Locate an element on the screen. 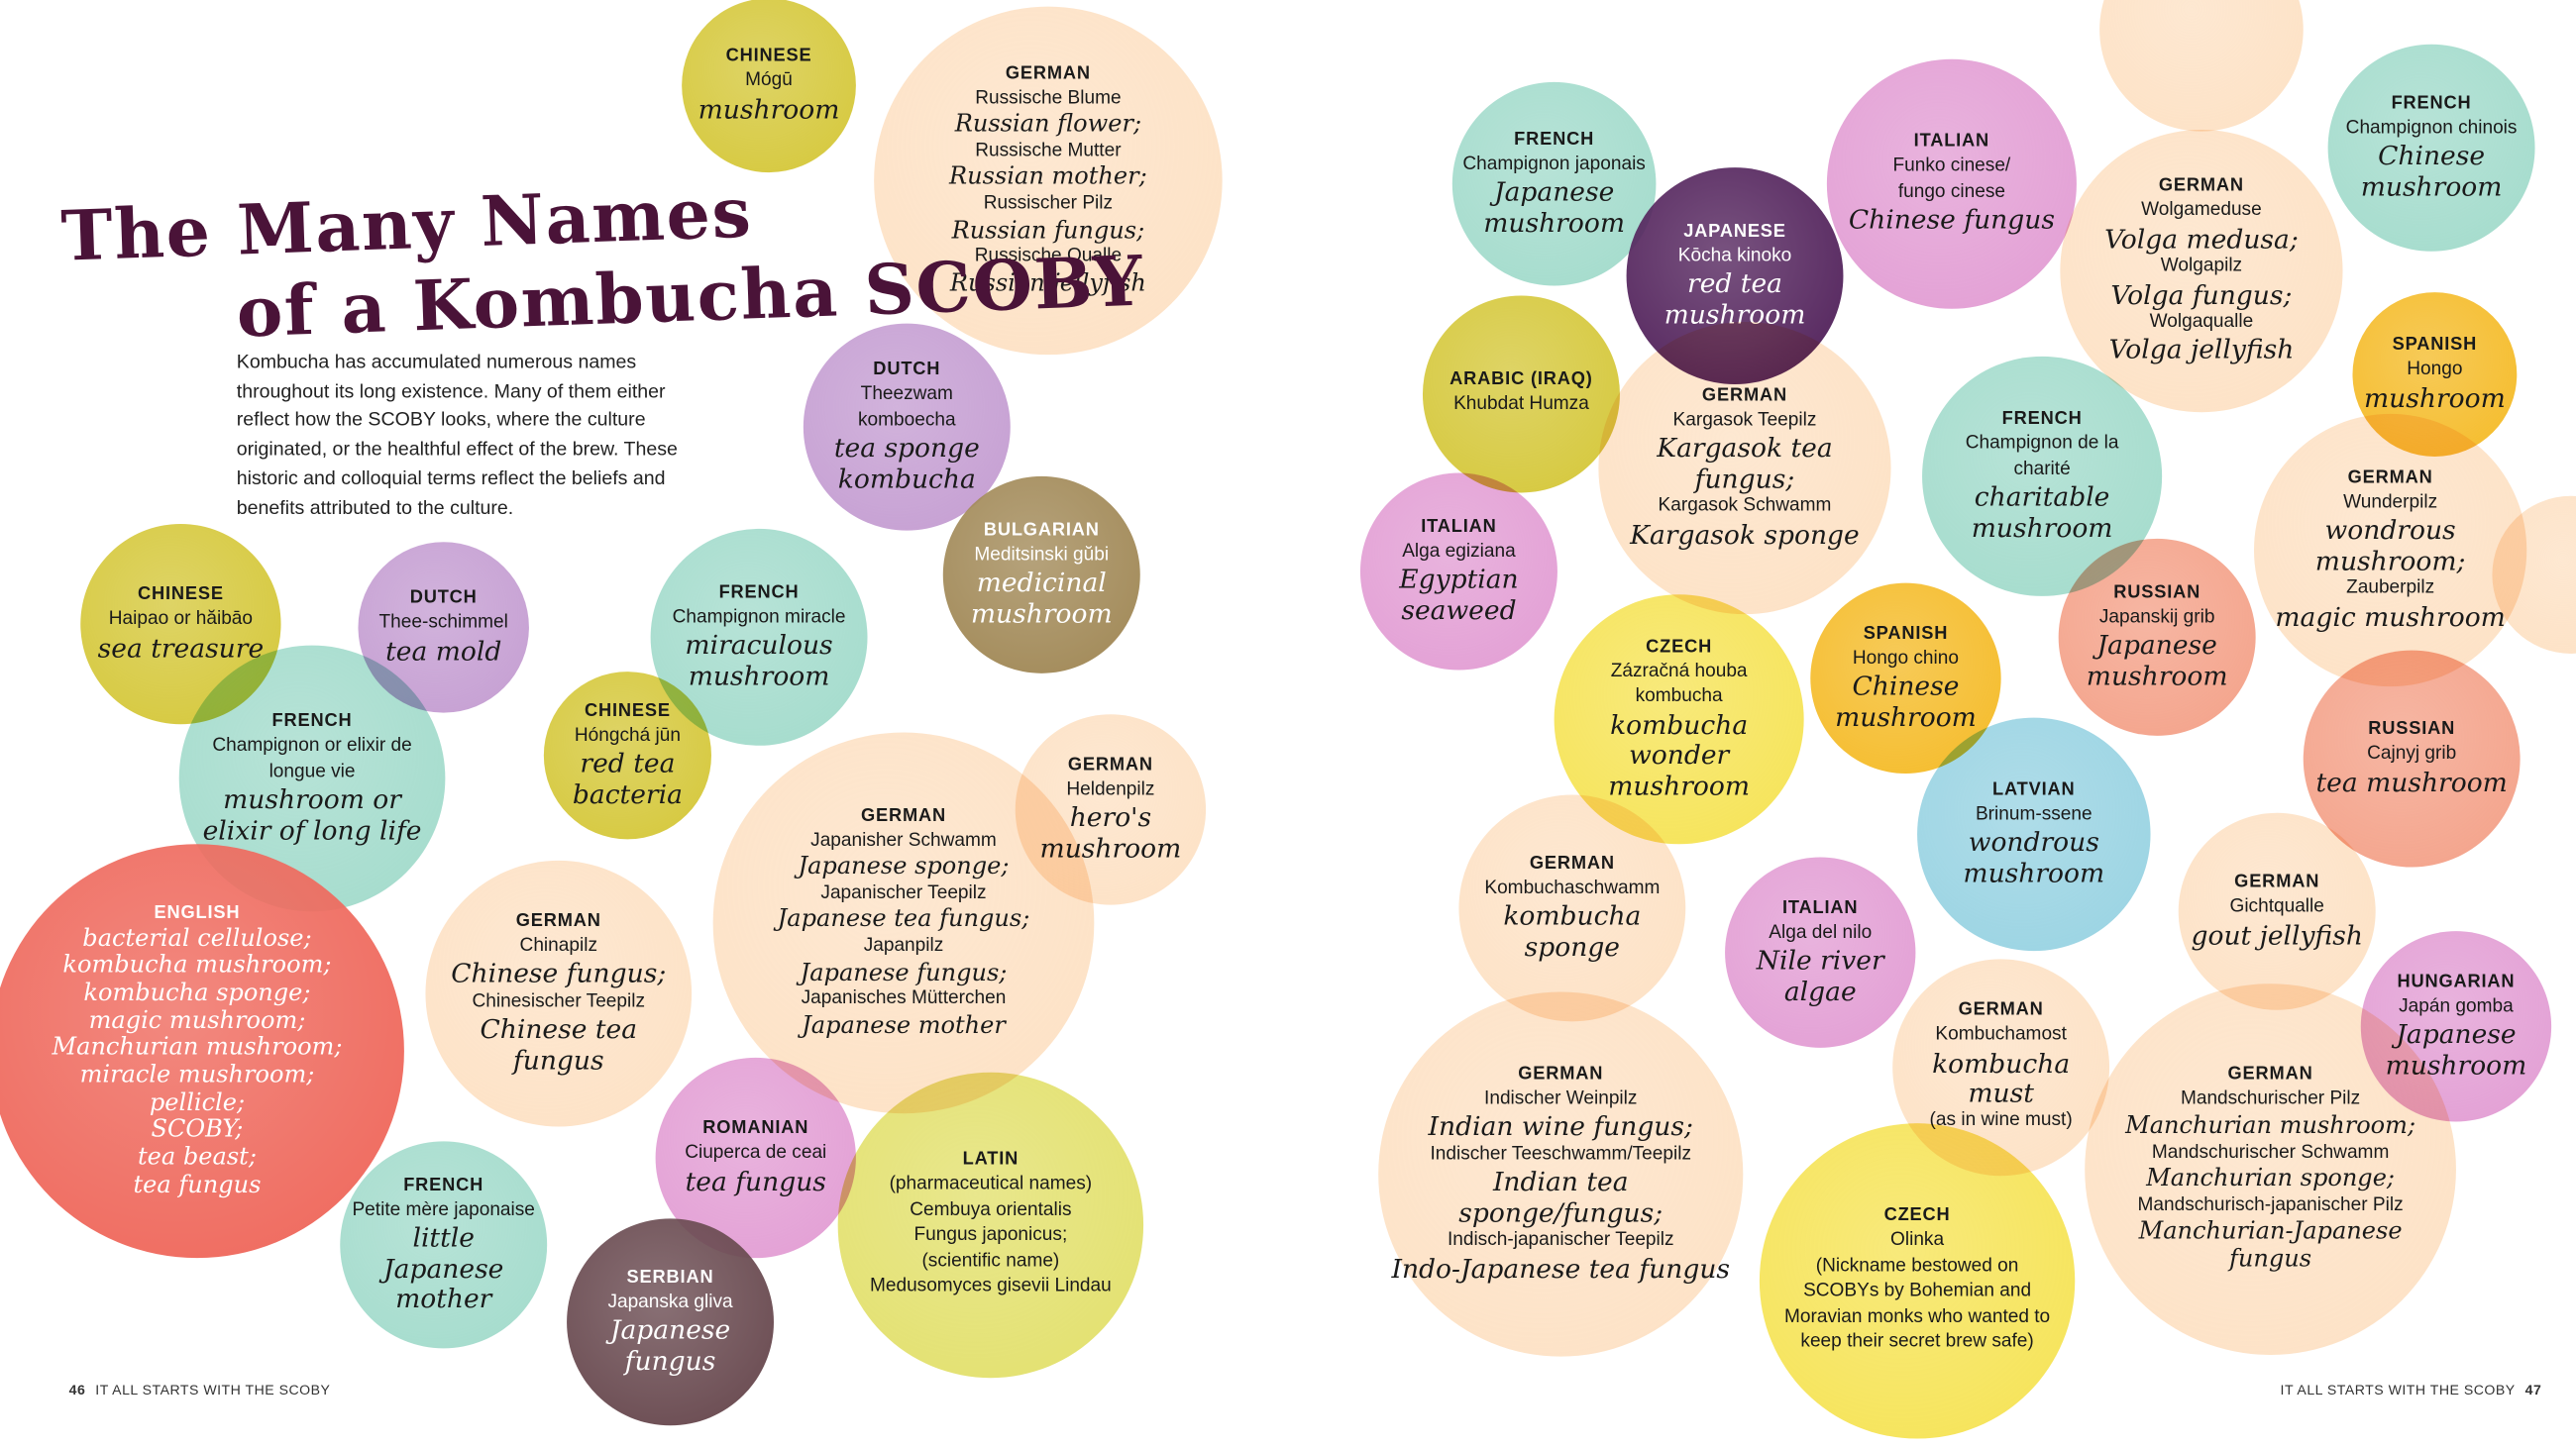  translated-name: Kargasok tea fungus; is located at coordinates (1745, 463).